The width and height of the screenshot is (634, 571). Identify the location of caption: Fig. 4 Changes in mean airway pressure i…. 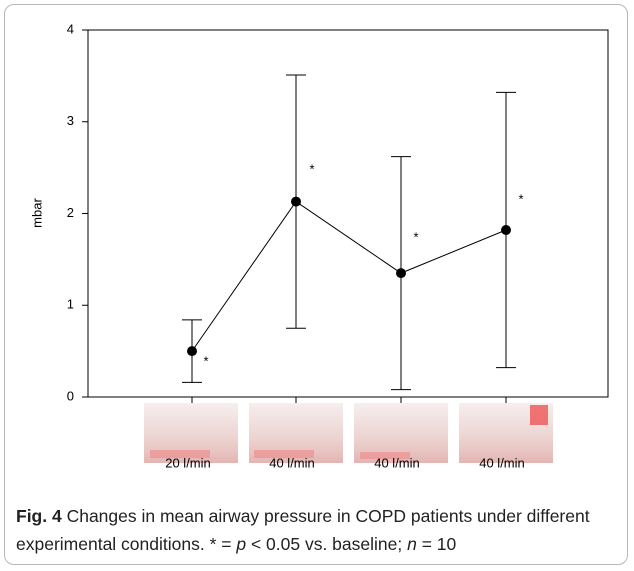
(318, 530).